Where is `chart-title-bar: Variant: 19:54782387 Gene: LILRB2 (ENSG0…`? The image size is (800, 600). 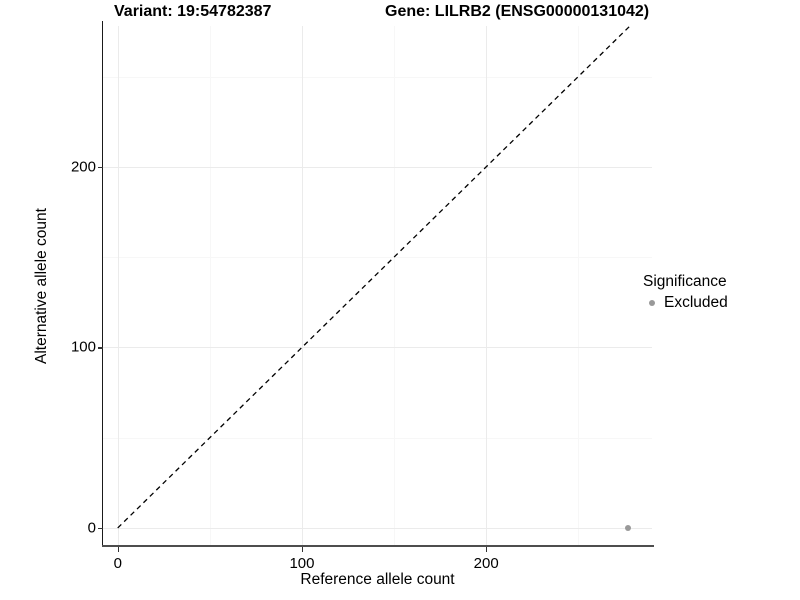 chart-title-bar: Variant: 19:54782387 Gene: LILRB2 (ENSG0… is located at coordinates (400, 13).